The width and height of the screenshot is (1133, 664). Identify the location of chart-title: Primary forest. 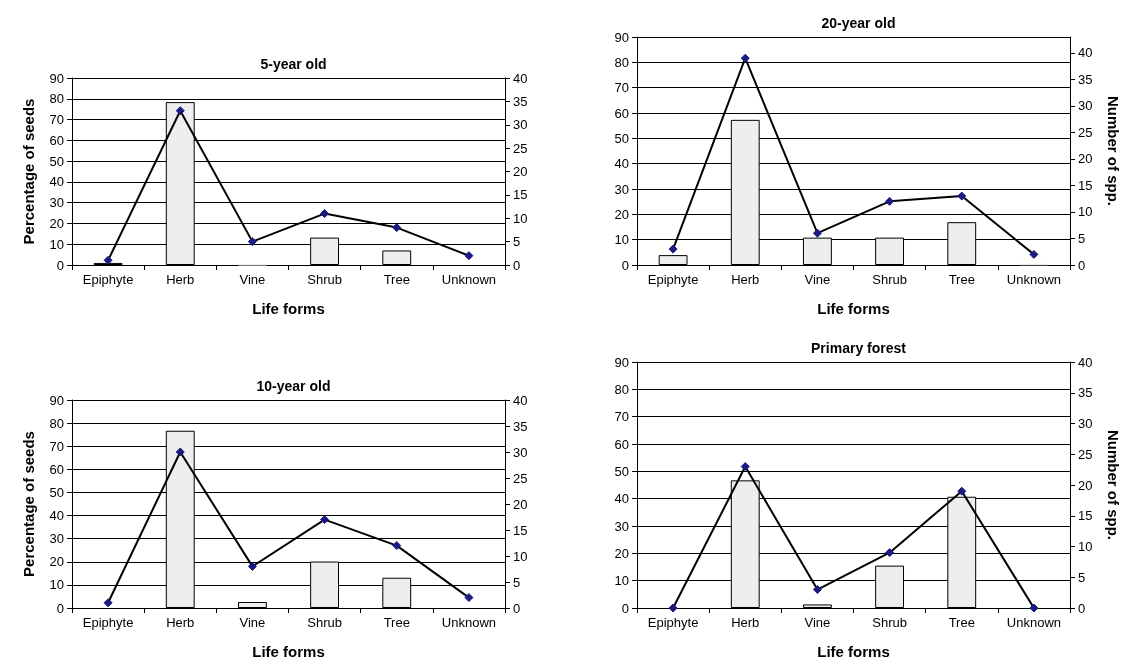
(859, 348).